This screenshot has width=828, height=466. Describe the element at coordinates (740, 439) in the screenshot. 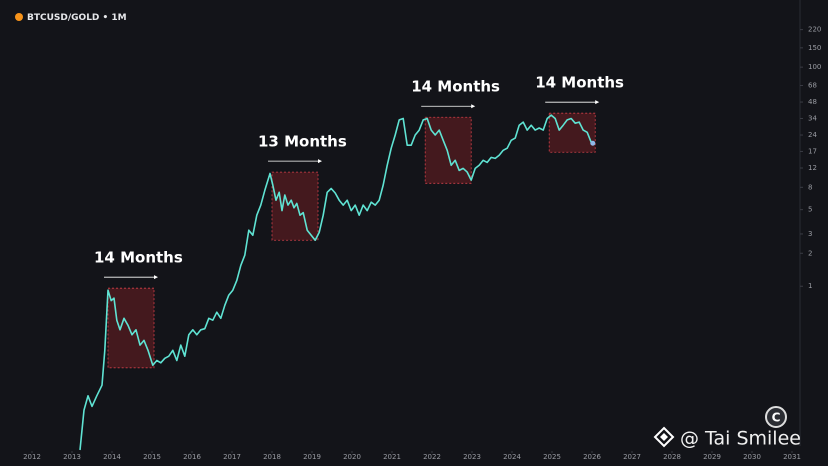

I see `watermark: @ Tai Smilee` at that location.